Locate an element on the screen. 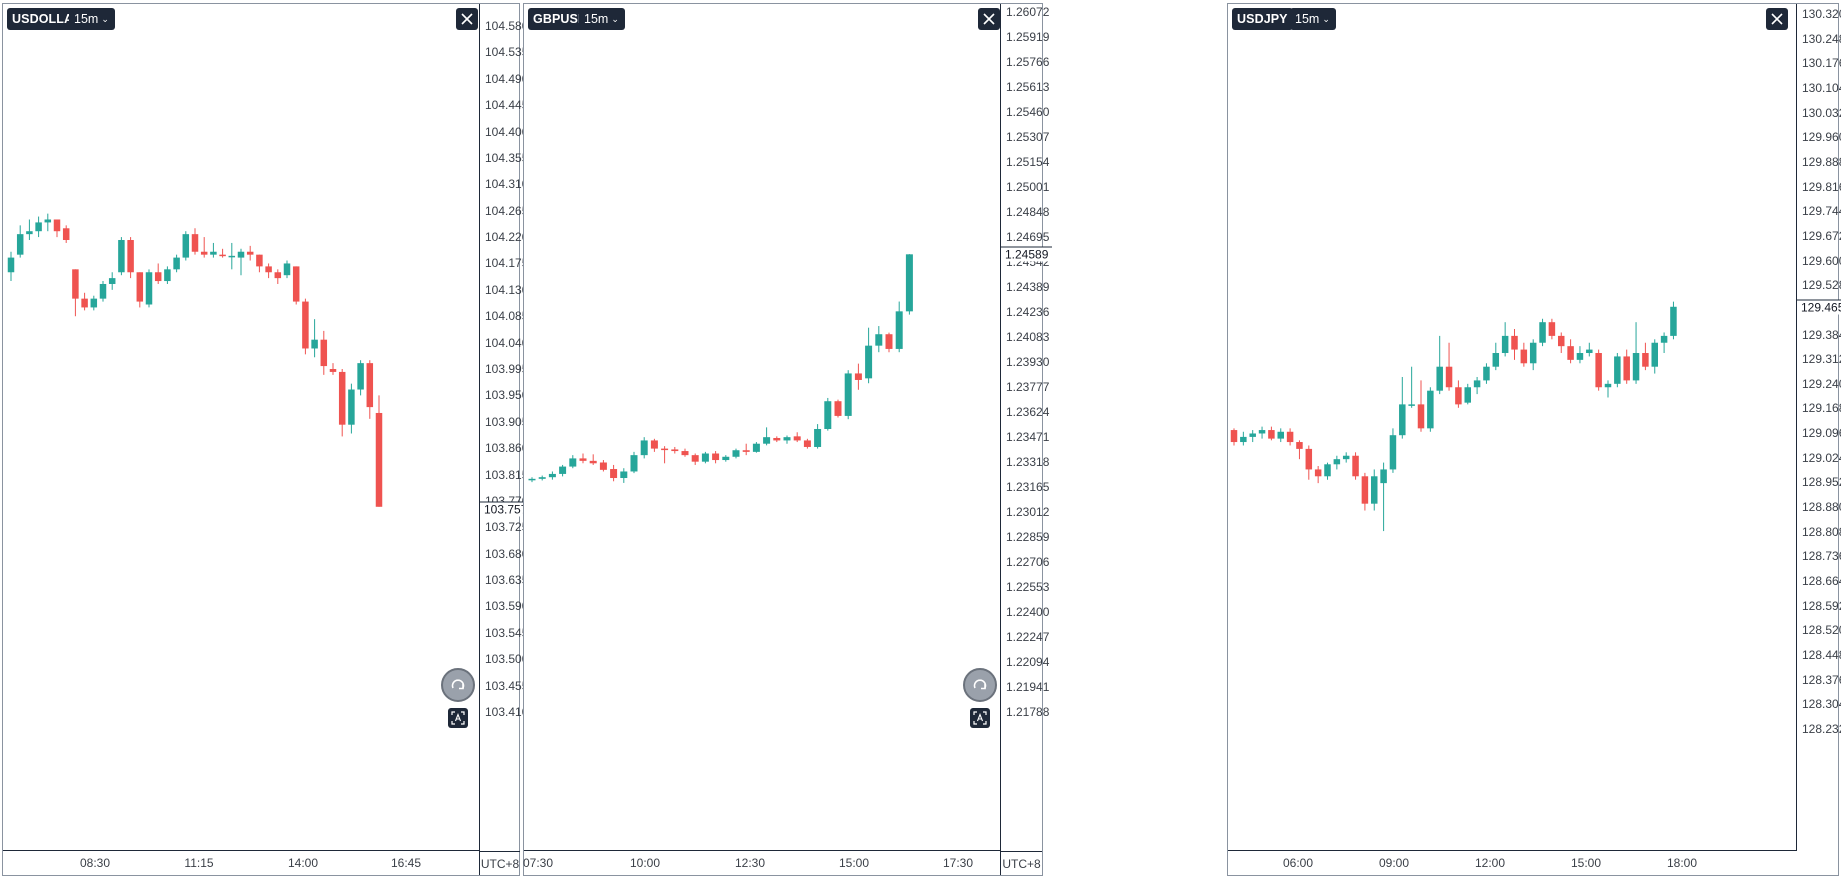 Image resolution: width=1841 pixels, height=878 pixels. price-tick-label: 129.888 is located at coordinates (1821, 161).